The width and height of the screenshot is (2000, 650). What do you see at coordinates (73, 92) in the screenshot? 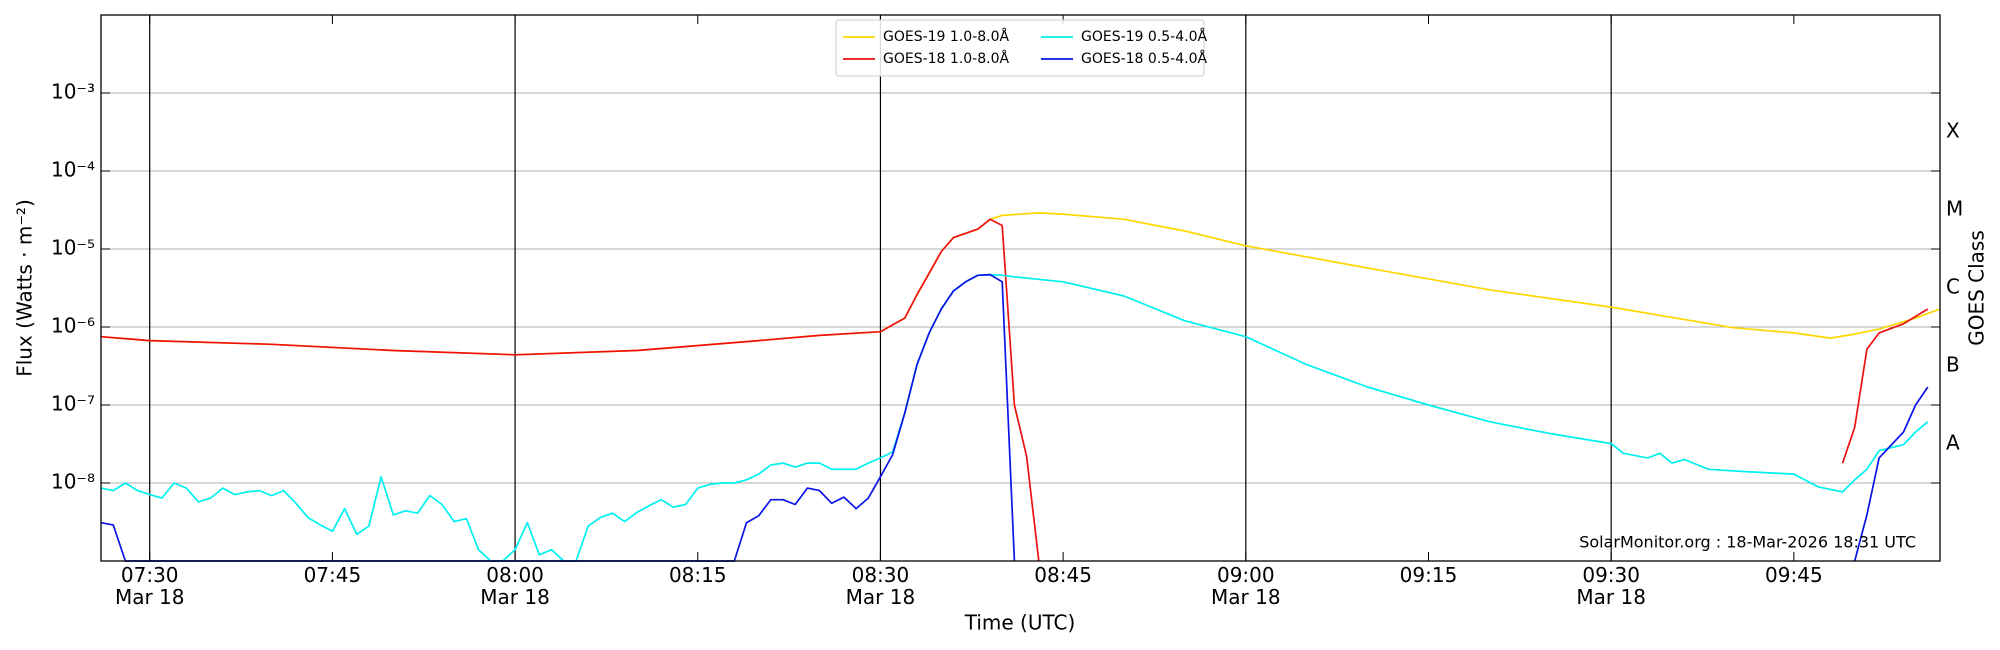
I see `y-tick-label: 10⁻³` at bounding box center [73, 92].